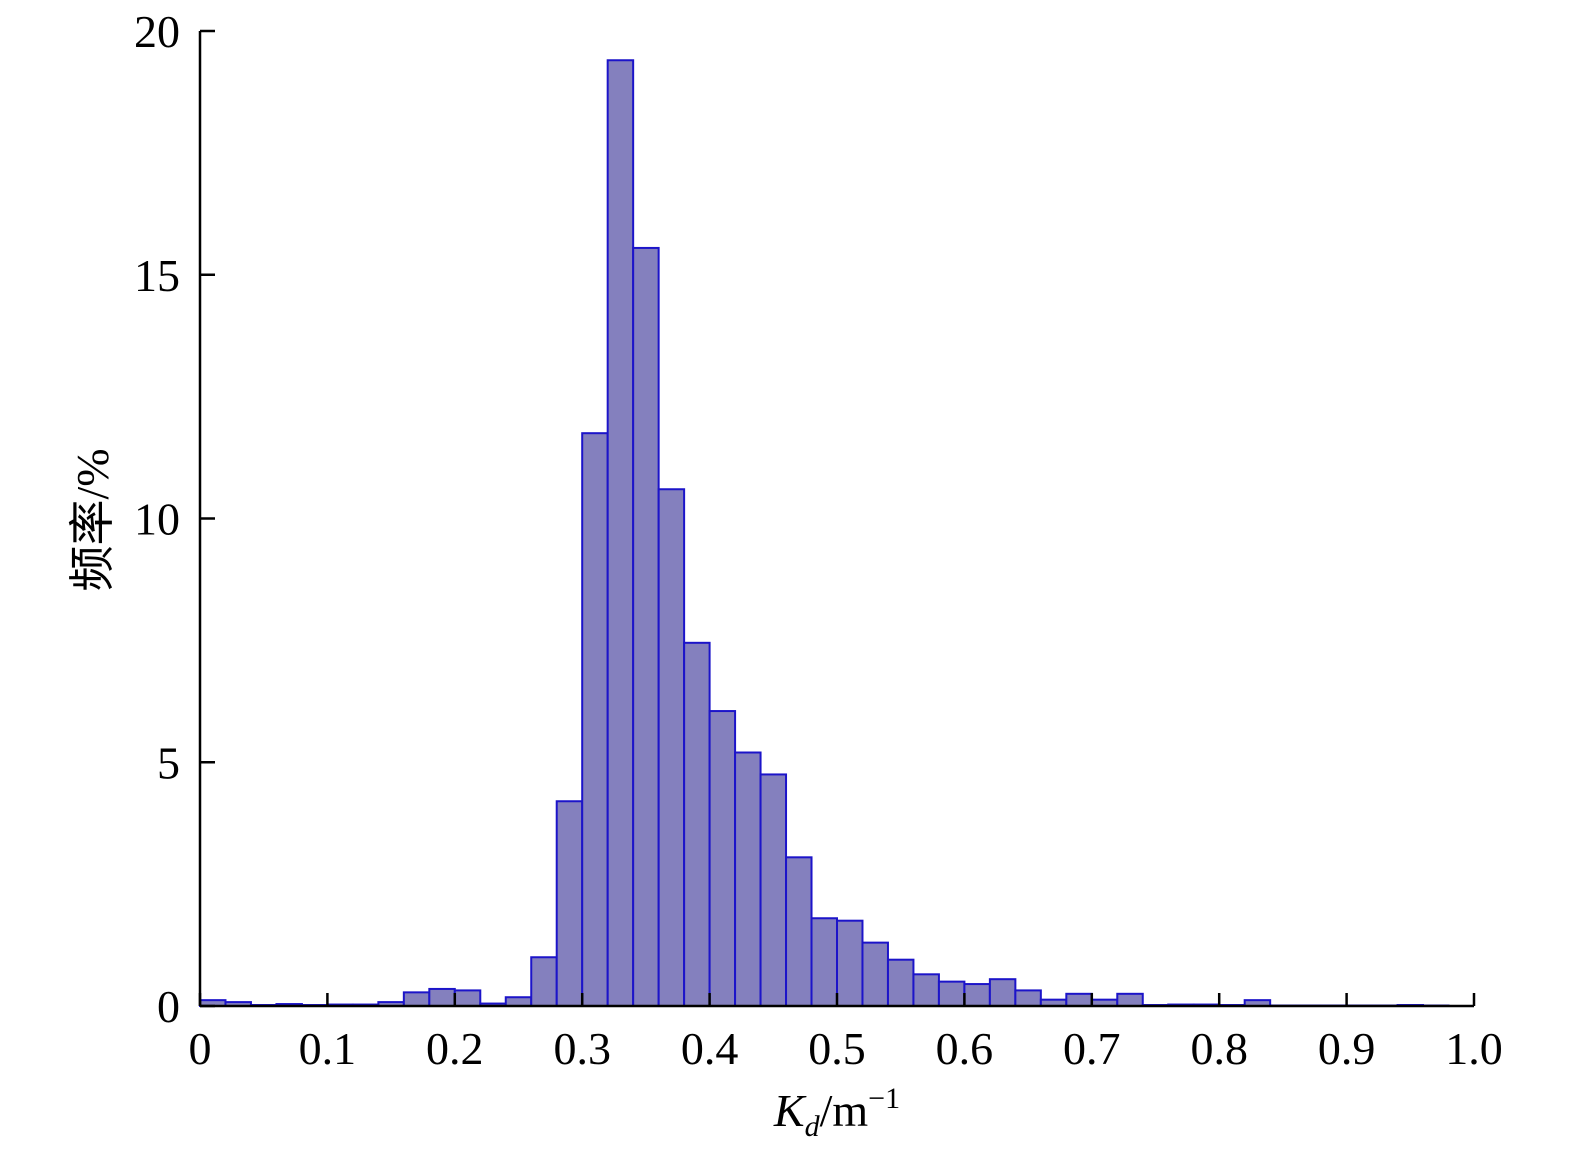  What do you see at coordinates (813, 1126) in the screenshot?
I see `x-axis-title-subscript: d` at bounding box center [813, 1126].